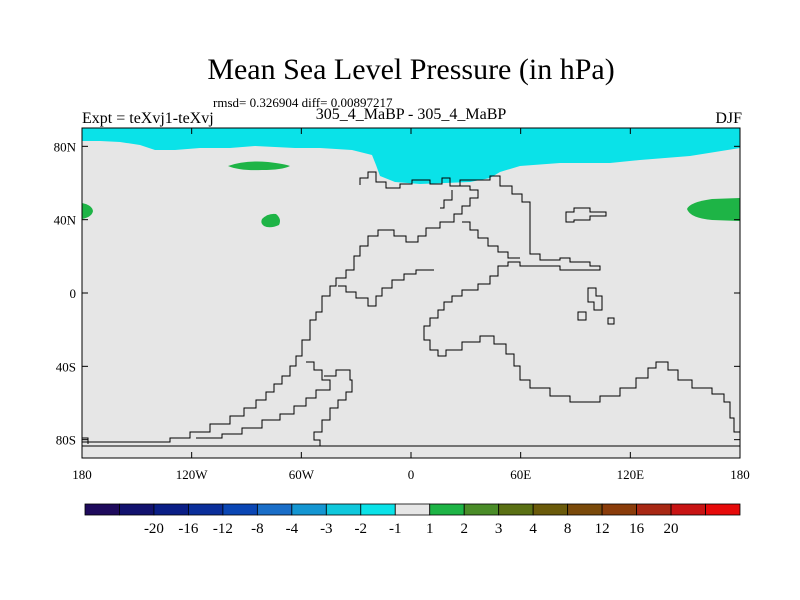 The width and height of the screenshot is (800, 600). Describe the element at coordinates (411, 114) in the screenshot. I see `chart-subtitle: 305_4_MaBP - 305_4_MaBP` at that location.